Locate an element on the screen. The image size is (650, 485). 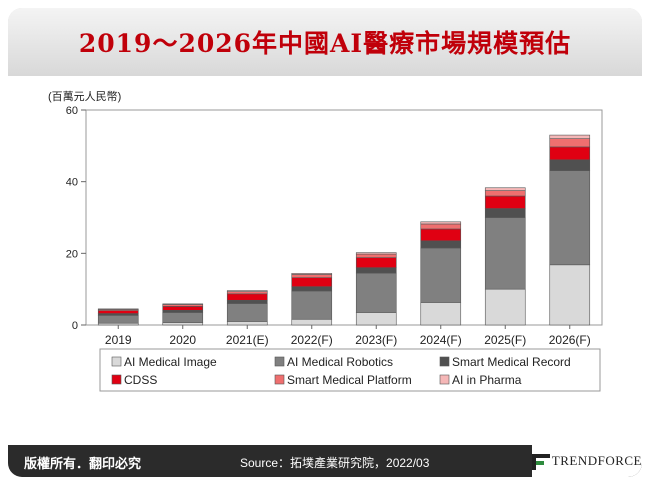
x-tick-label: 2020 is located at coordinates (182, 340).